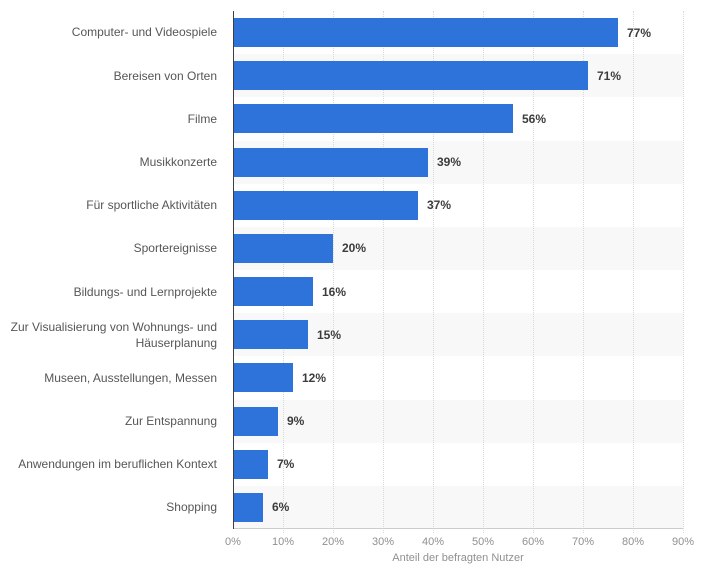 This screenshot has width=704, height=566. What do you see at coordinates (483, 542) in the screenshot?
I see `x-tick-label: 50%` at bounding box center [483, 542].